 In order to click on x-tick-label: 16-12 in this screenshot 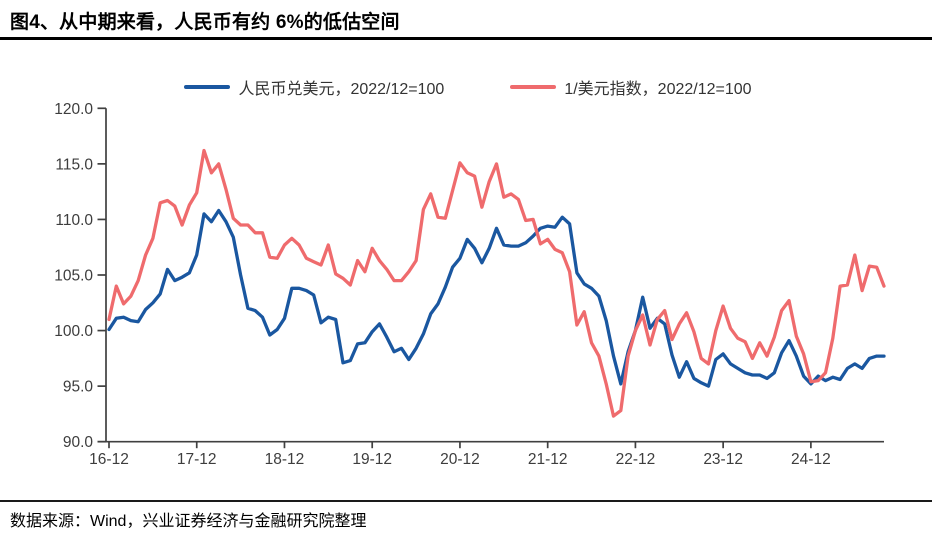, I will do `click(109, 459)`.